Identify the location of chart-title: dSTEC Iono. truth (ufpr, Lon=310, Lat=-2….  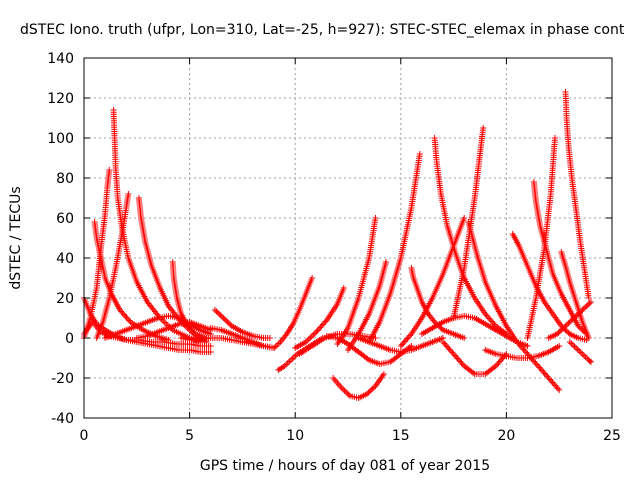
(322, 30).